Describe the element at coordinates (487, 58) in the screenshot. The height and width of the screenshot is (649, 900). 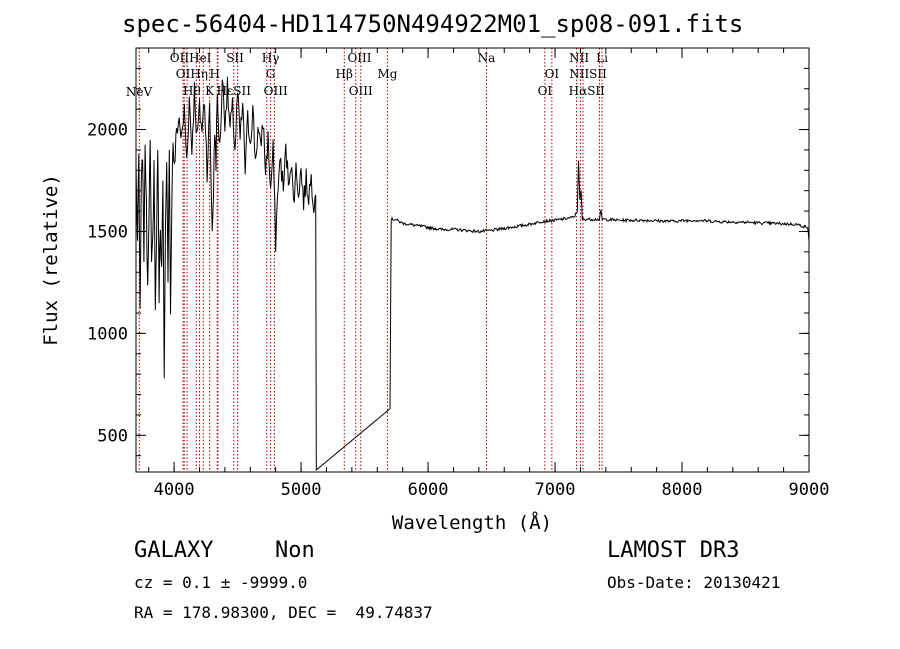
I see `line-label-0-4: Na` at that location.